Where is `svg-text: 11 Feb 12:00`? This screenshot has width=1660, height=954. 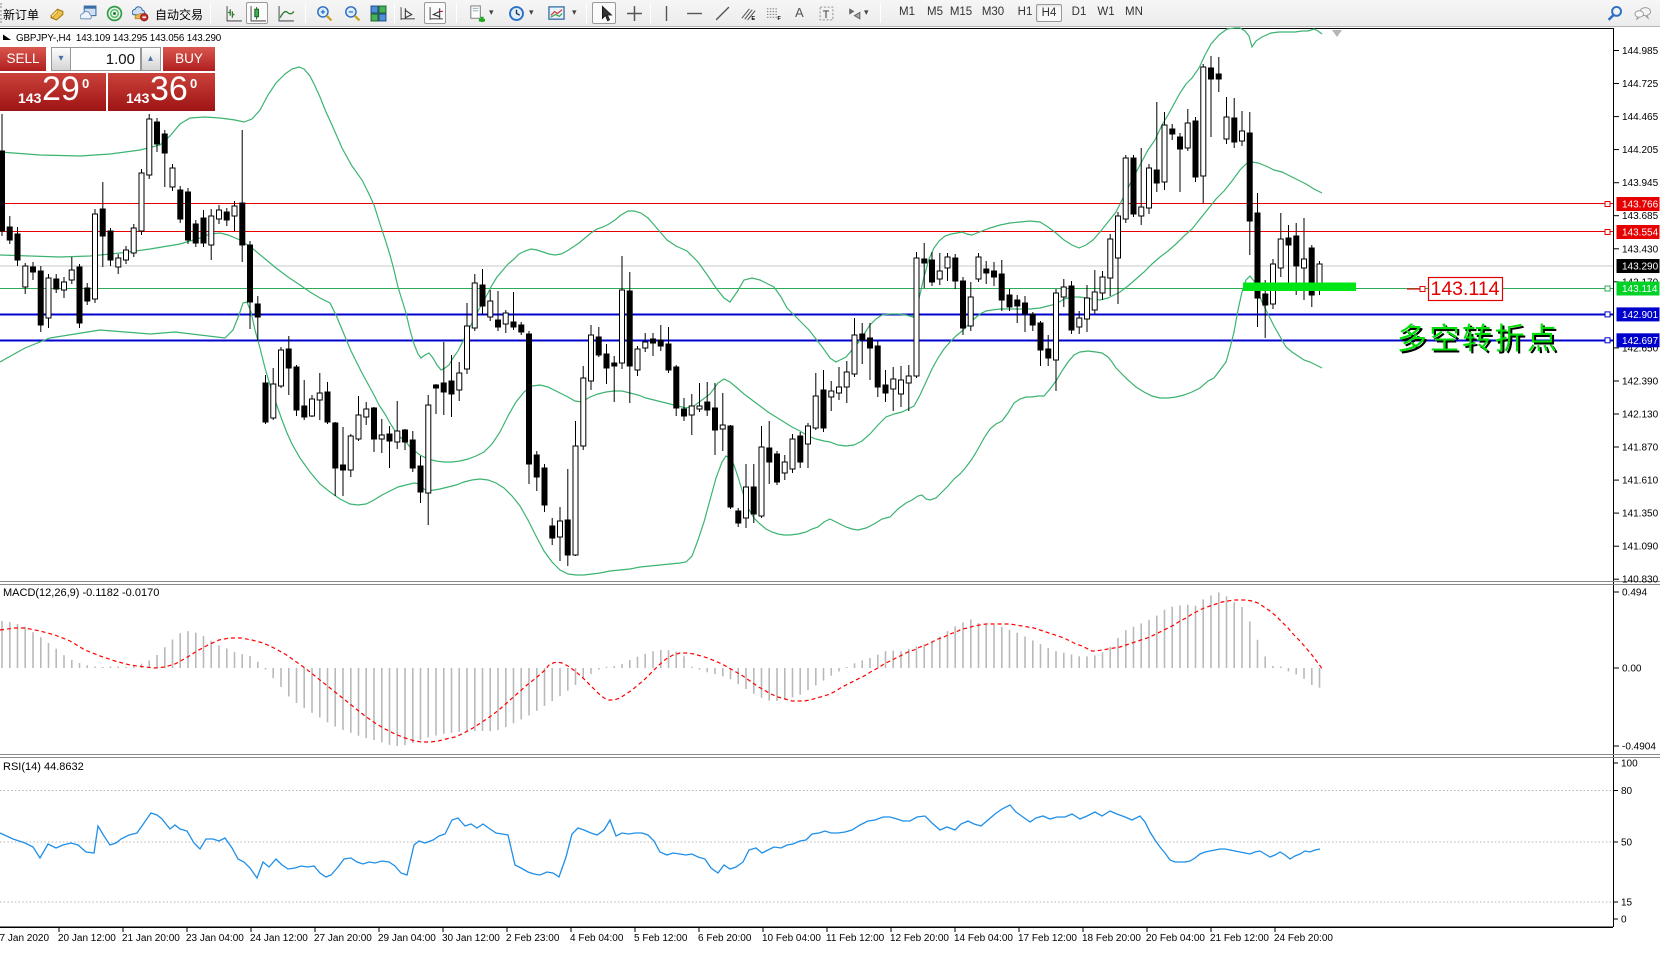
svg-text: 11 Feb 12:00 is located at coordinates (855, 938).